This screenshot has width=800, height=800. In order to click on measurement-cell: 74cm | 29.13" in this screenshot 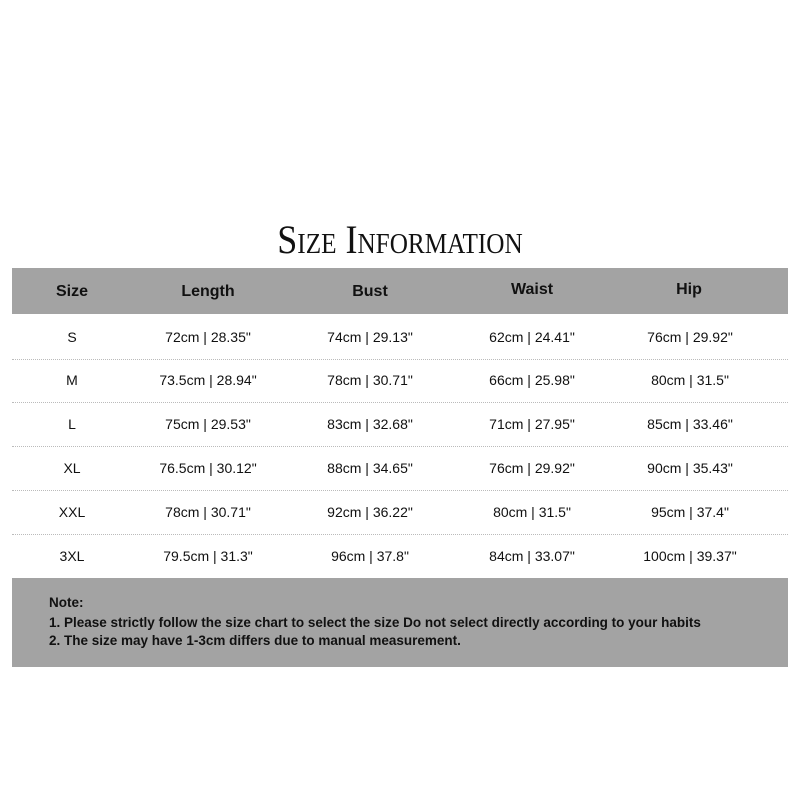, I will do `click(370, 337)`.